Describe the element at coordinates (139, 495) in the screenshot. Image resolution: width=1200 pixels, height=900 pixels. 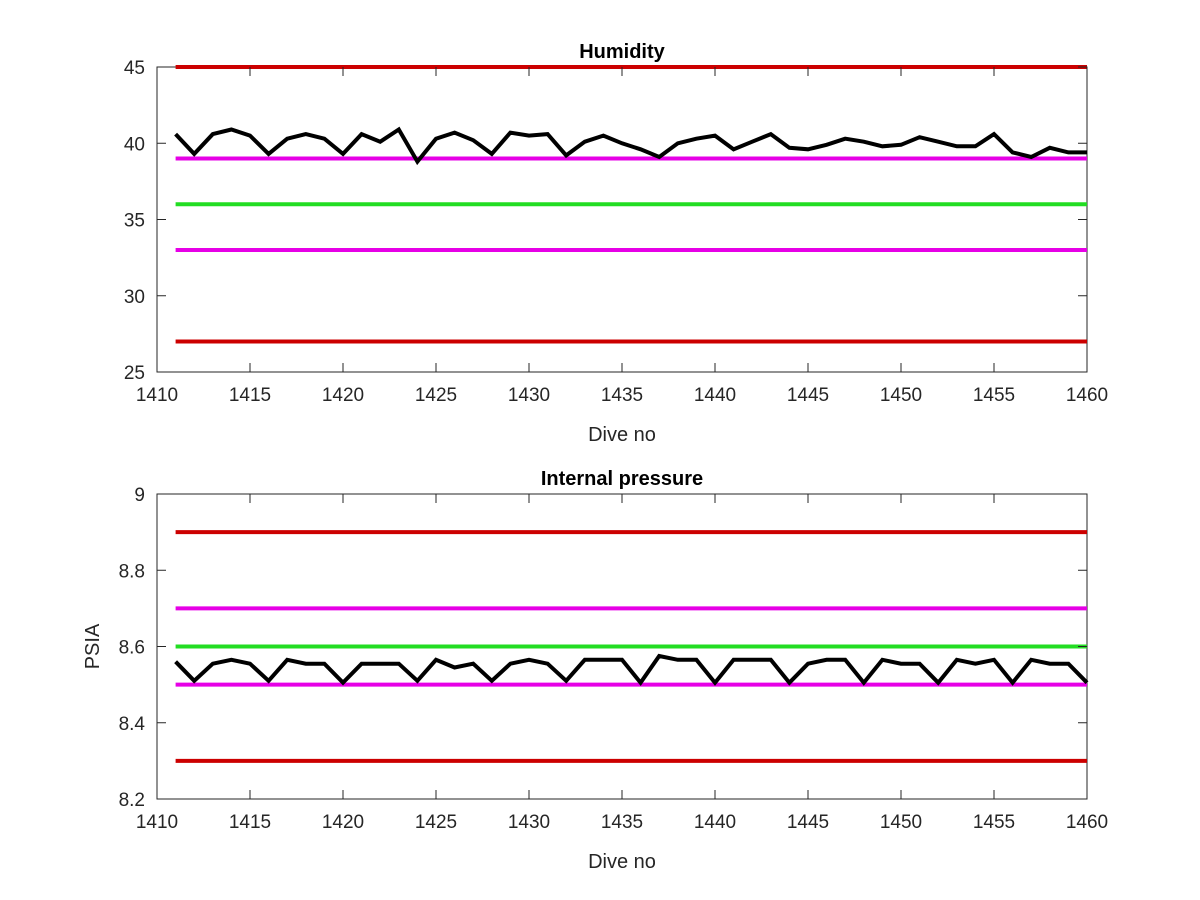
I see `y-tick-label: 9` at that location.